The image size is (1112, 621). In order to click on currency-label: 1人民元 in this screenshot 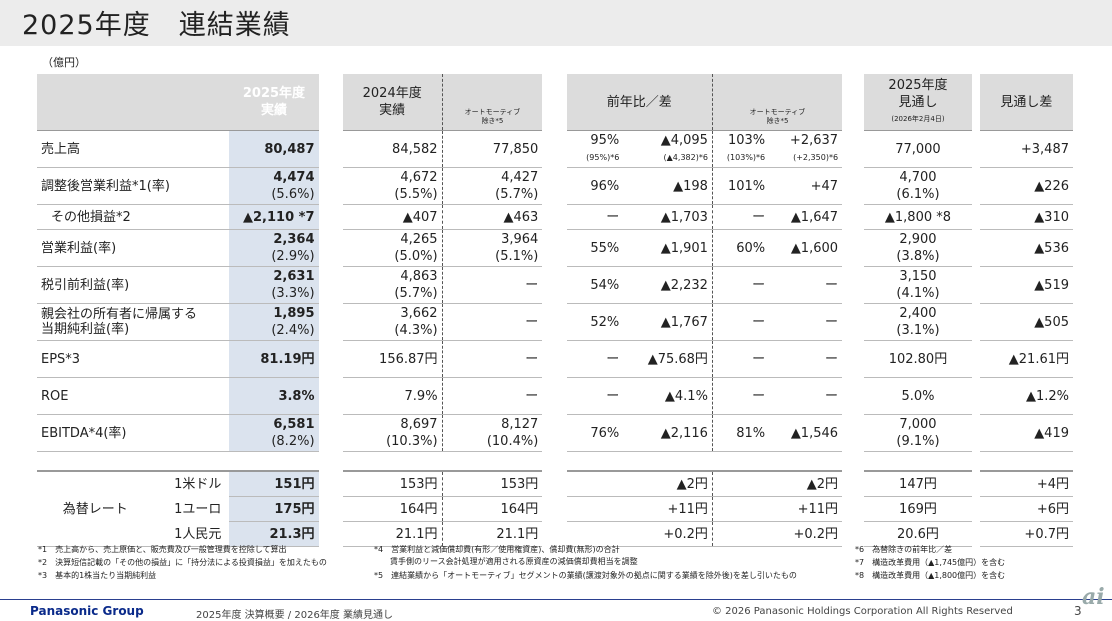, I will do `click(198, 534)`.